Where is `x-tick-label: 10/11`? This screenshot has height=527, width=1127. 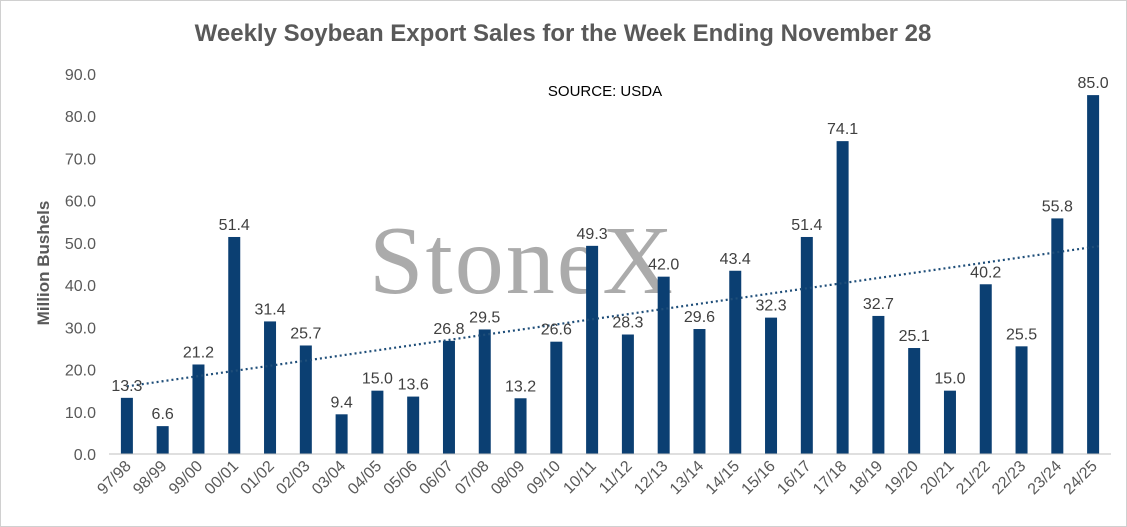
x-tick-label: 10/11 is located at coordinates (580, 478).